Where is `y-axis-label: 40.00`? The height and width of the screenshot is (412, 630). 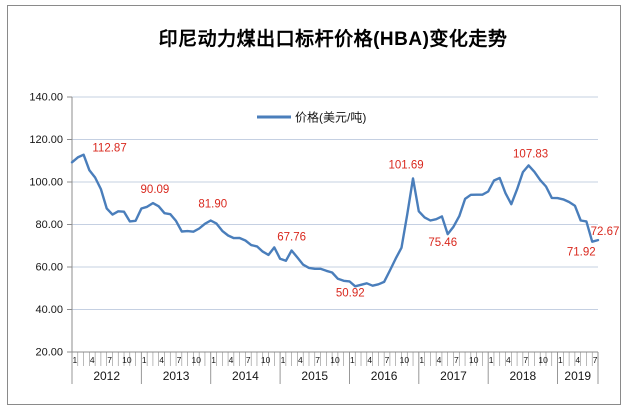 y-axis-label: 40.00 is located at coordinates (49, 310).